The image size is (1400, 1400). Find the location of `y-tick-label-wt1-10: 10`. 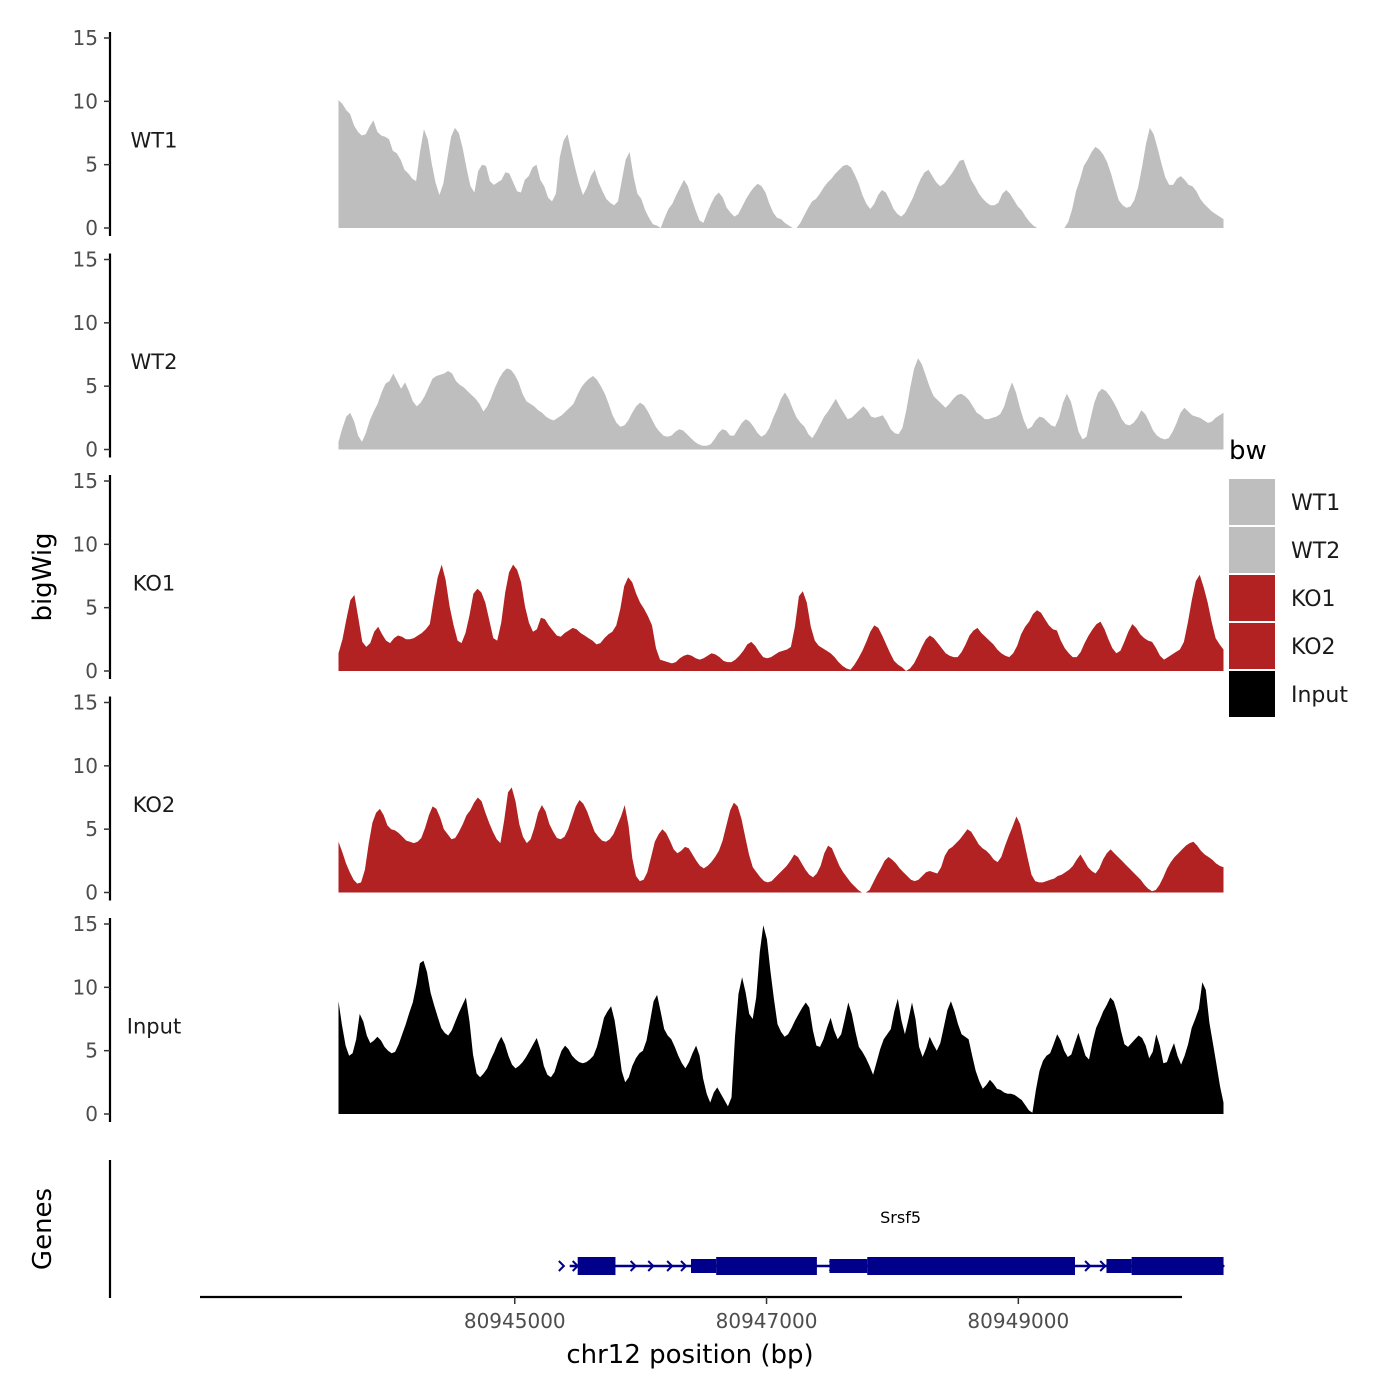

y-tick-label-wt1-10: 10 is located at coordinates (85, 101).